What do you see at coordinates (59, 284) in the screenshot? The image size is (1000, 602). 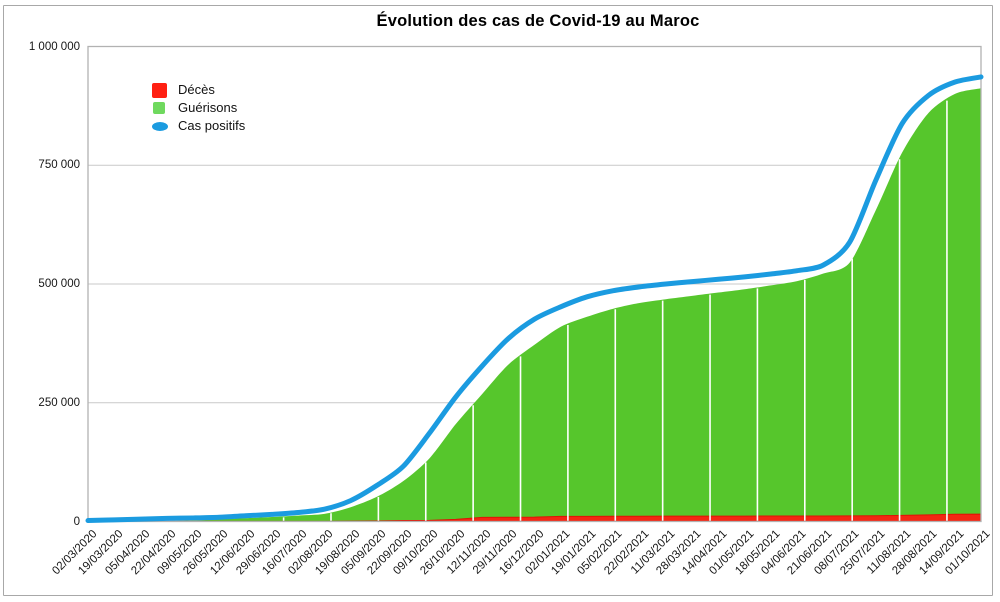 I see `y-tick-label: 500 000` at bounding box center [59, 284].